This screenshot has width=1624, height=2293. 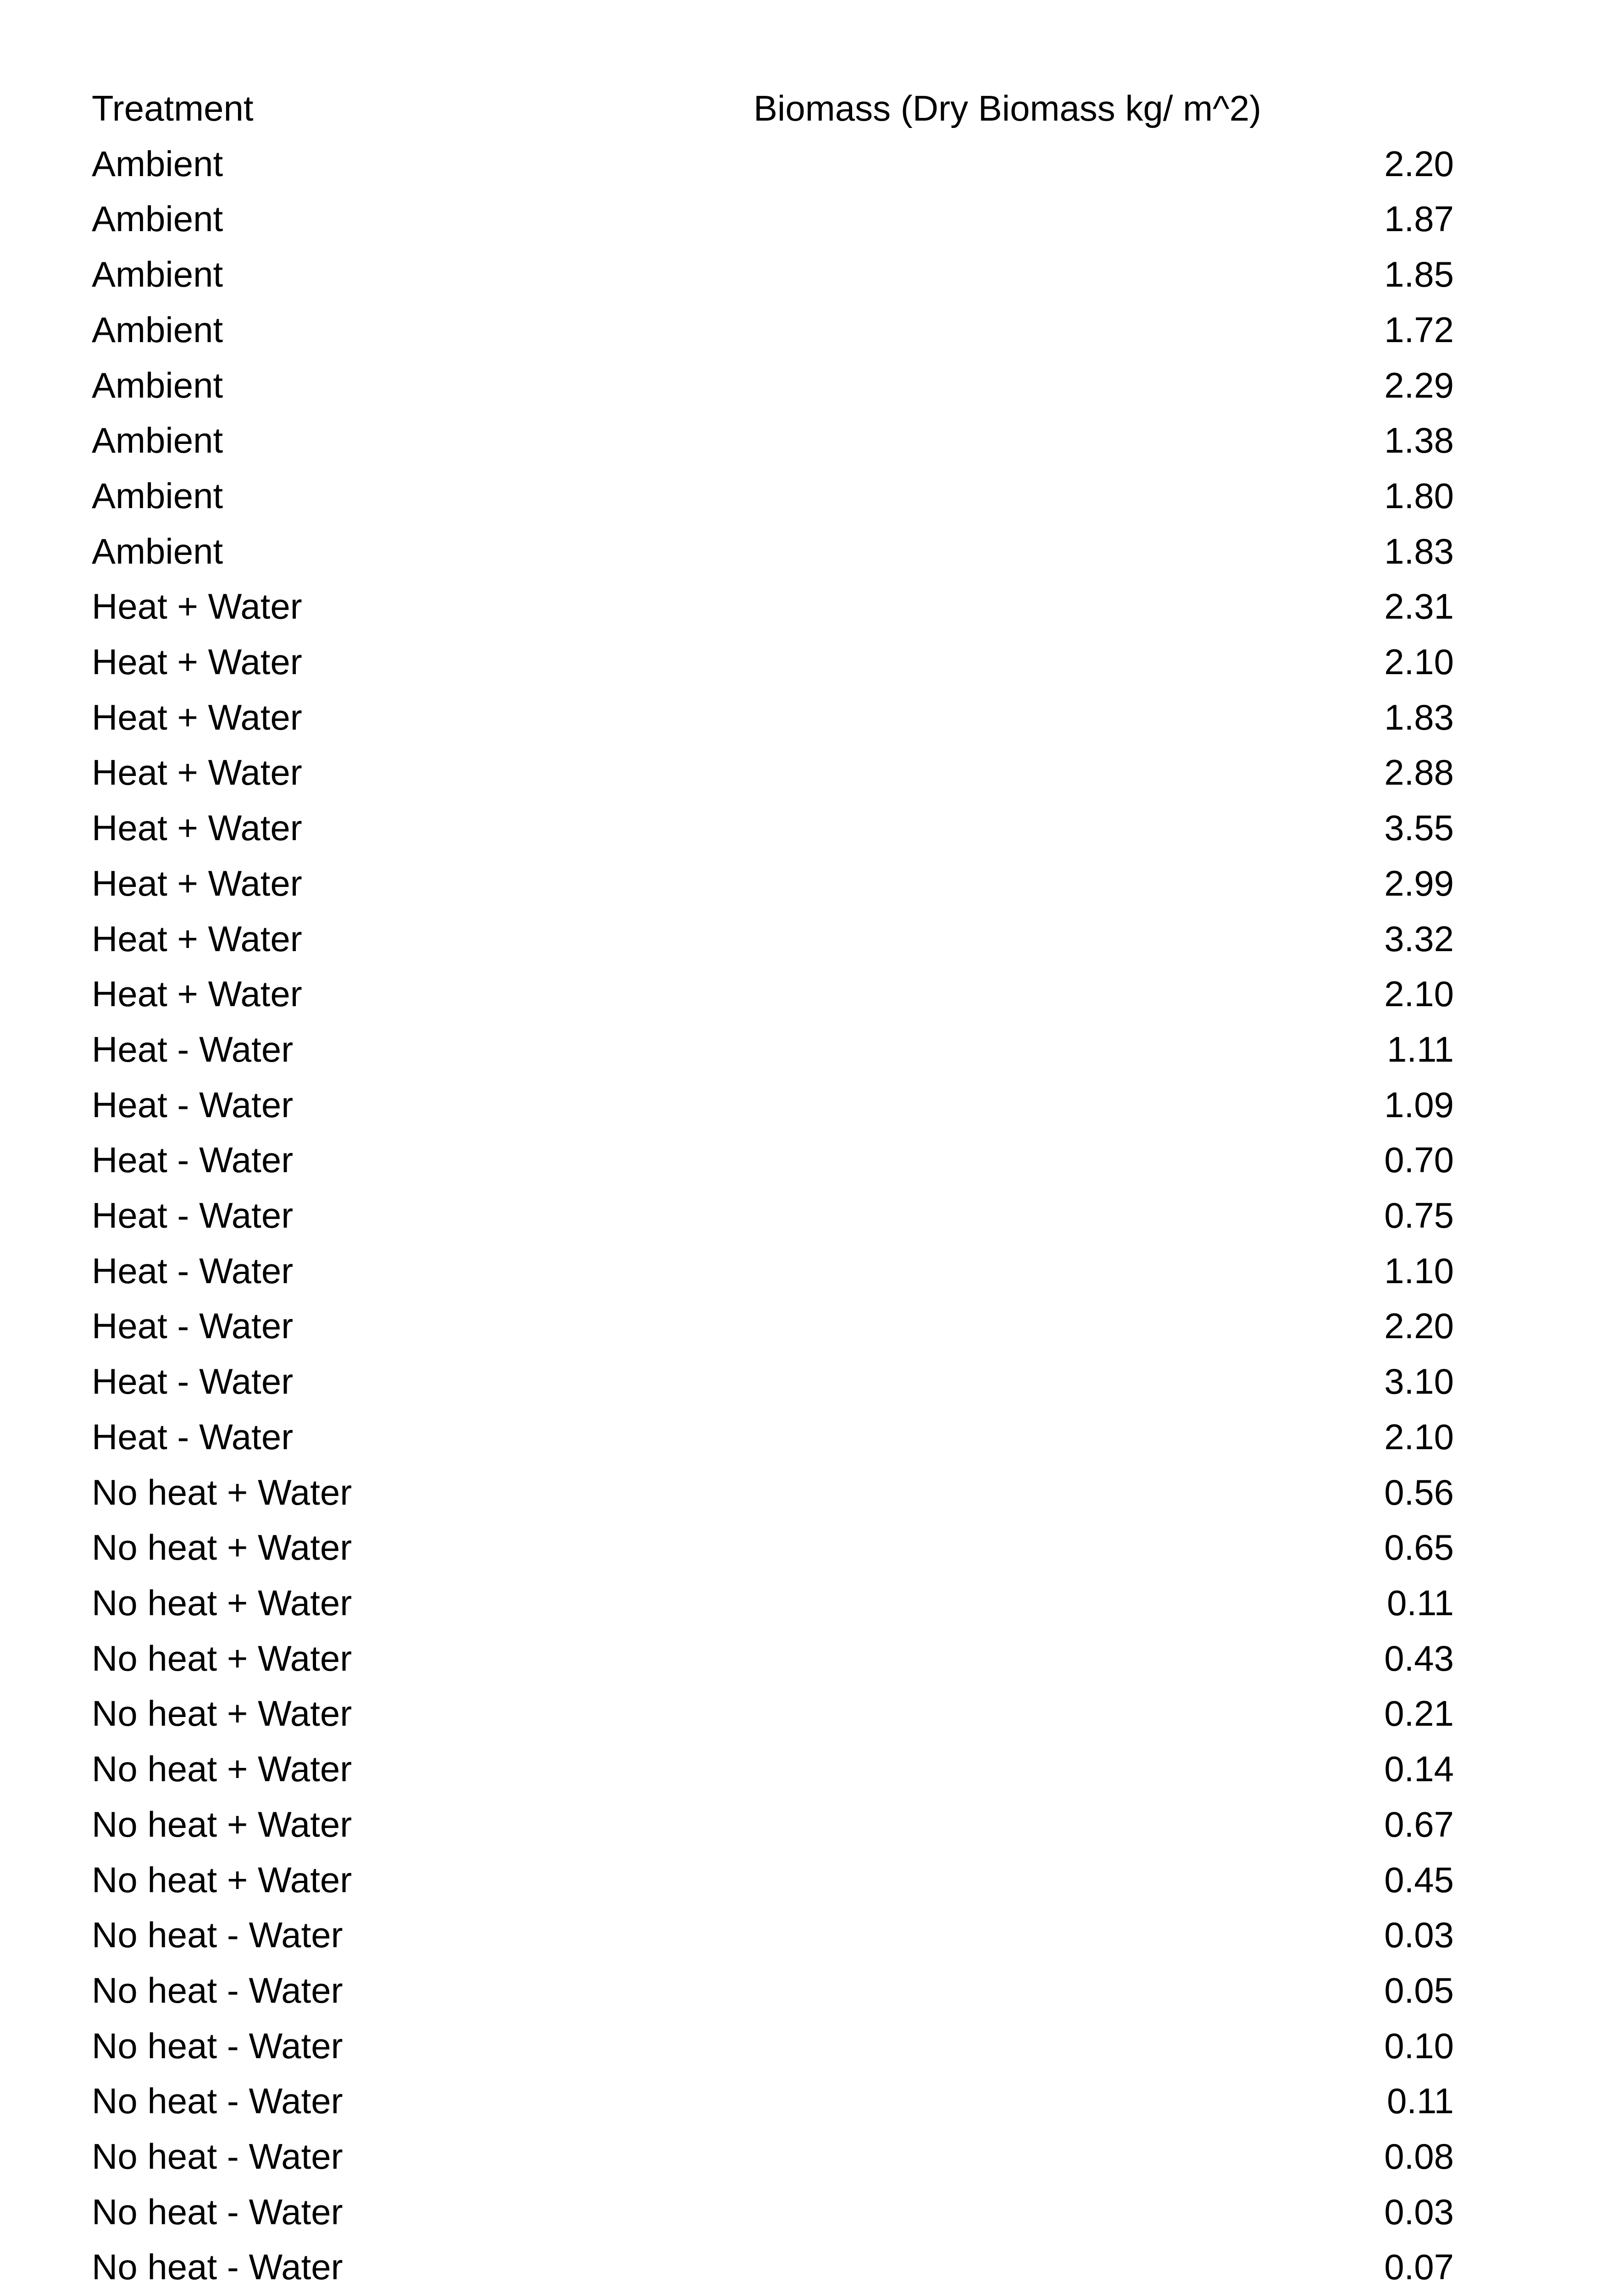 What do you see at coordinates (1419, 1270) in the screenshot?
I see `cell-biomass: 1.10` at bounding box center [1419, 1270].